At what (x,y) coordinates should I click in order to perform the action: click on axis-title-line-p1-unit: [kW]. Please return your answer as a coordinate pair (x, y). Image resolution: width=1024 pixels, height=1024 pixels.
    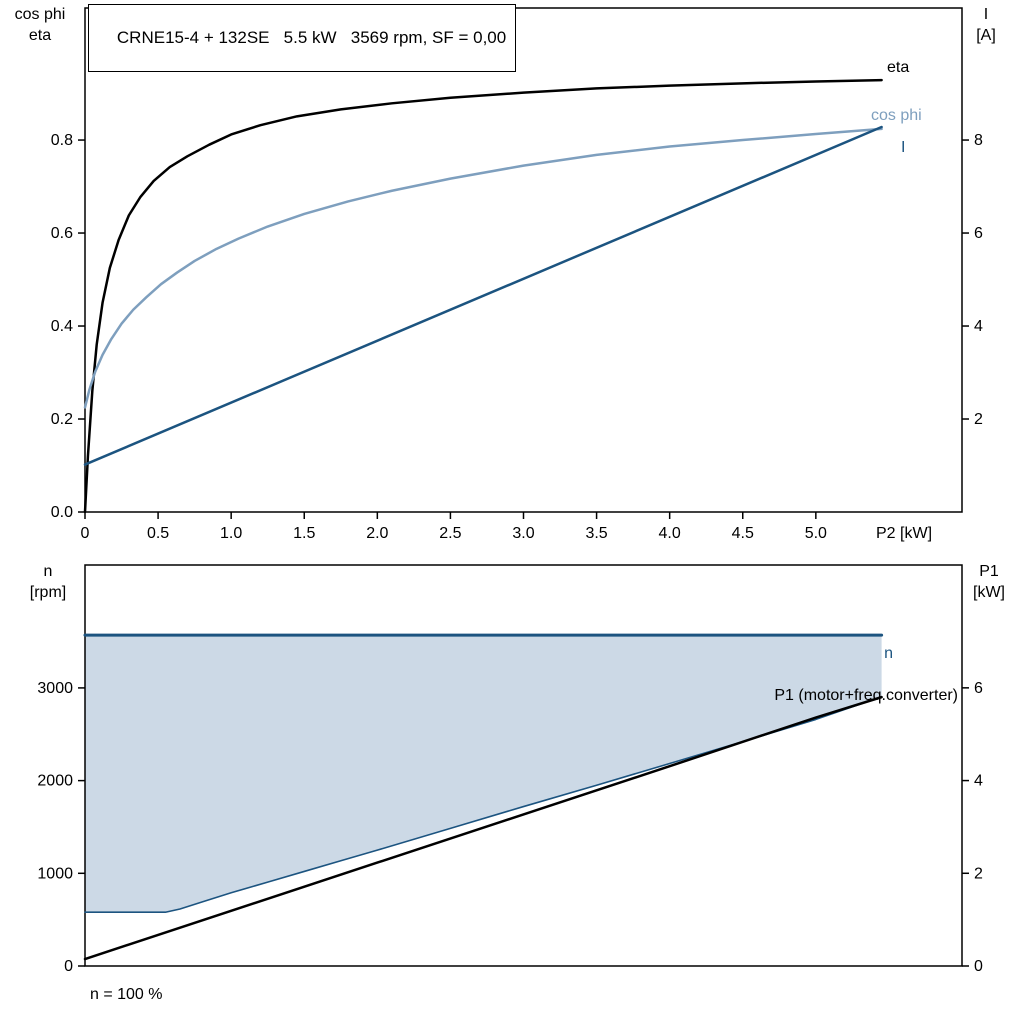
    Looking at the image, I should click on (989, 592).